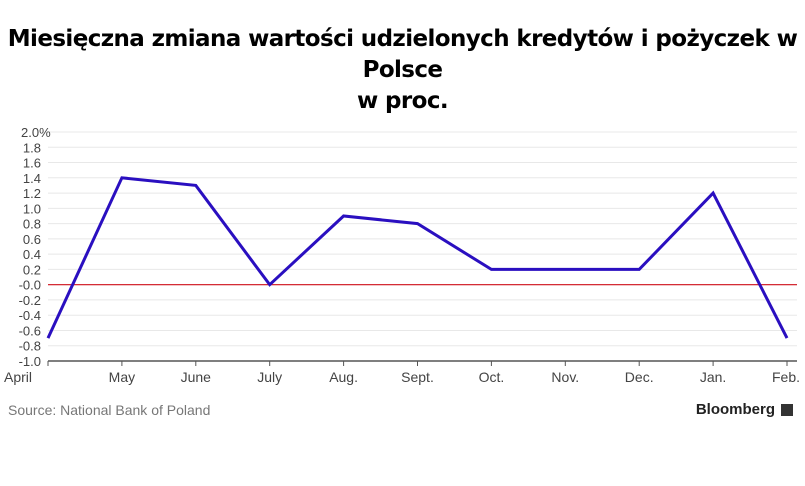 The width and height of the screenshot is (805, 486). Describe the element at coordinates (787, 410) in the screenshot. I see `bloomberg-chart-icon` at that location.